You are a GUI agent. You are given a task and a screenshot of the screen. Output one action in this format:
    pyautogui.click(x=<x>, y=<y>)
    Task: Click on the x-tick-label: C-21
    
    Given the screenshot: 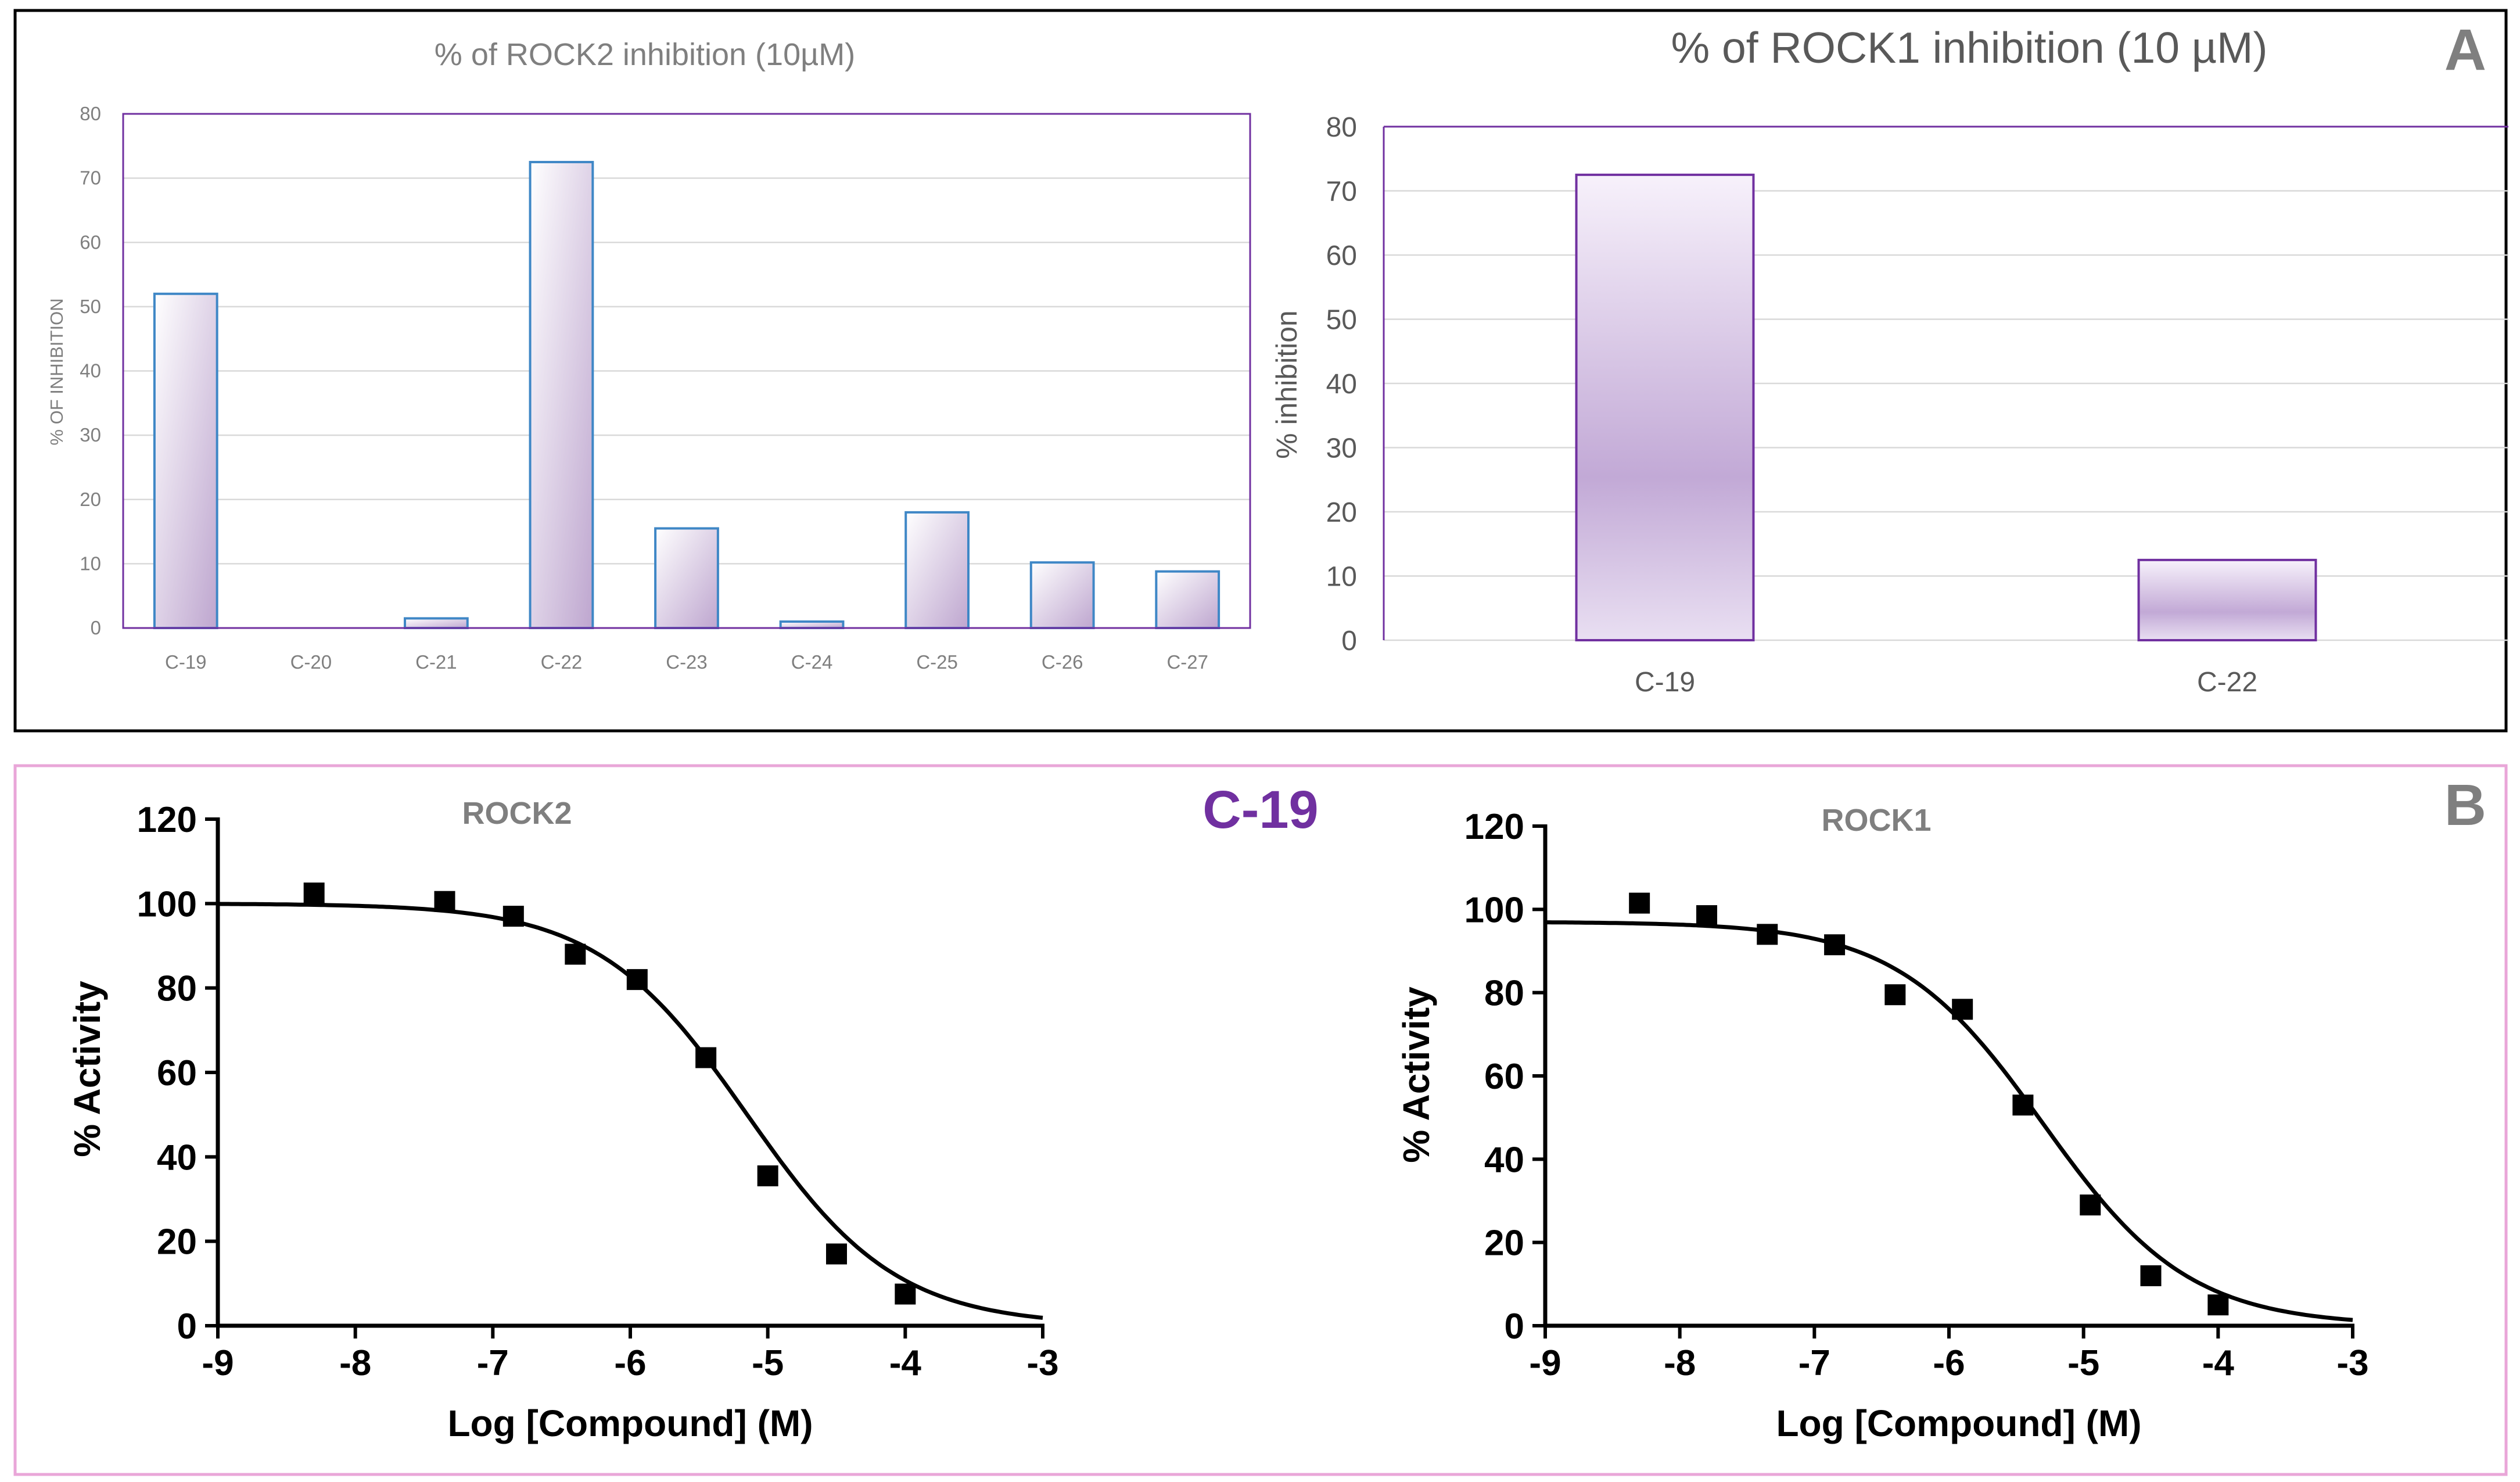 What is the action you would take?
    pyautogui.click(x=436, y=662)
    